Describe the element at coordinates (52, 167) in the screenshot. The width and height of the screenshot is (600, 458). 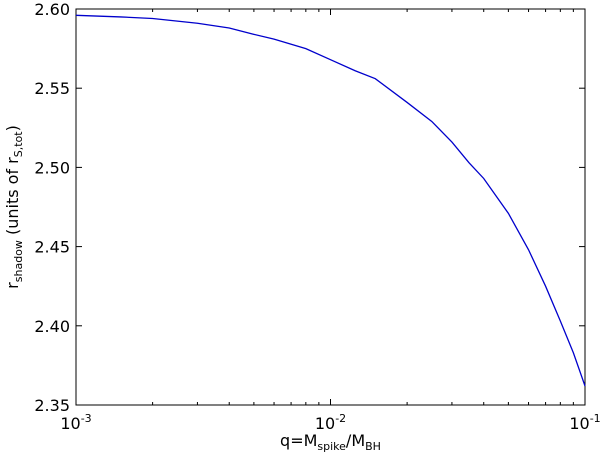
I see `y-tick-label: 2.50` at that location.